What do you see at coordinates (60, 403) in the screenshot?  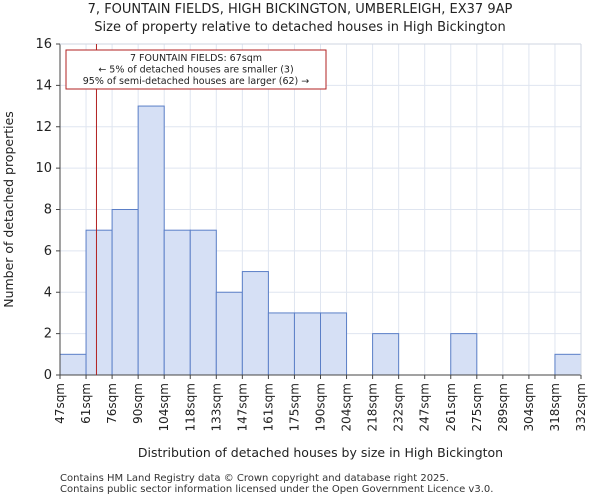 I see `x-tick-label: 47sqm` at bounding box center [60, 403].